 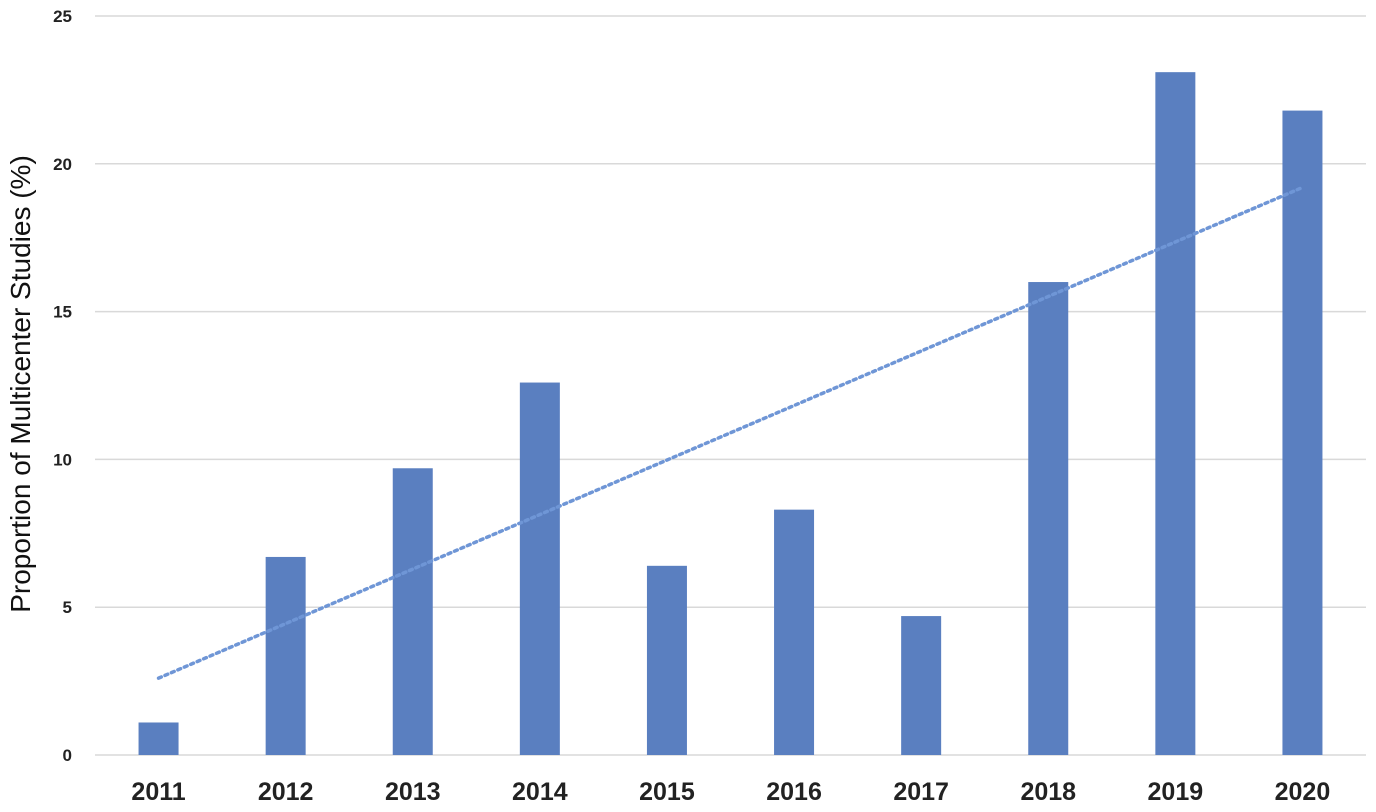 What do you see at coordinates (1303, 792) in the screenshot?
I see `x-tick-label: 2020` at bounding box center [1303, 792].